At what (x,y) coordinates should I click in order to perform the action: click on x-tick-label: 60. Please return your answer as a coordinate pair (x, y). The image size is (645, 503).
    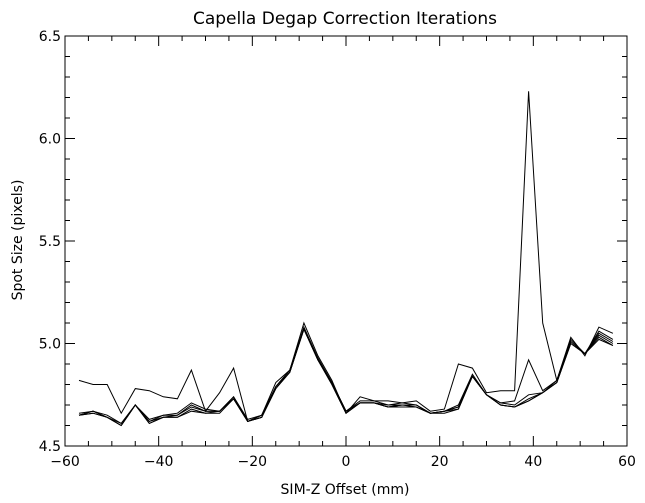
    Looking at the image, I should click on (627, 462).